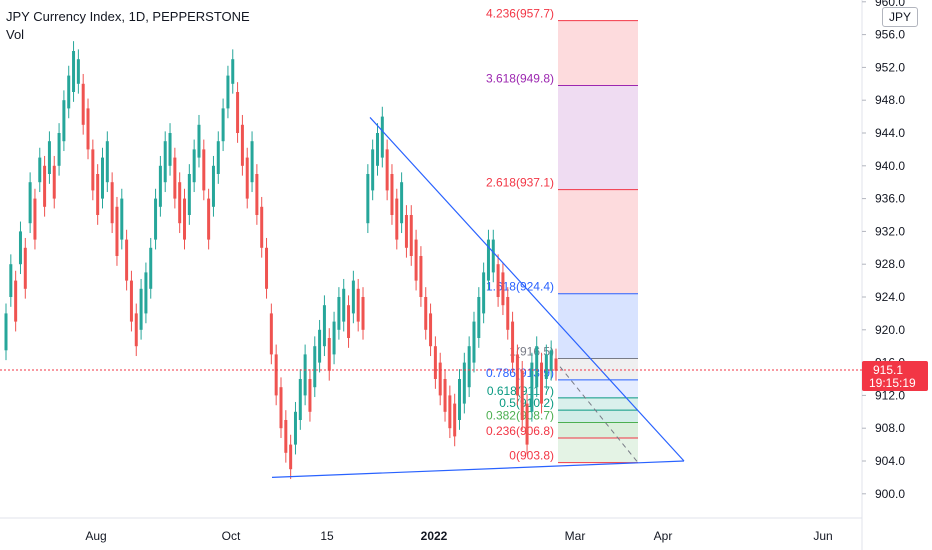 The image size is (932, 550). Describe the element at coordinates (663, 536) in the screenshot. I see `x-tick-label: Apr` at that location.